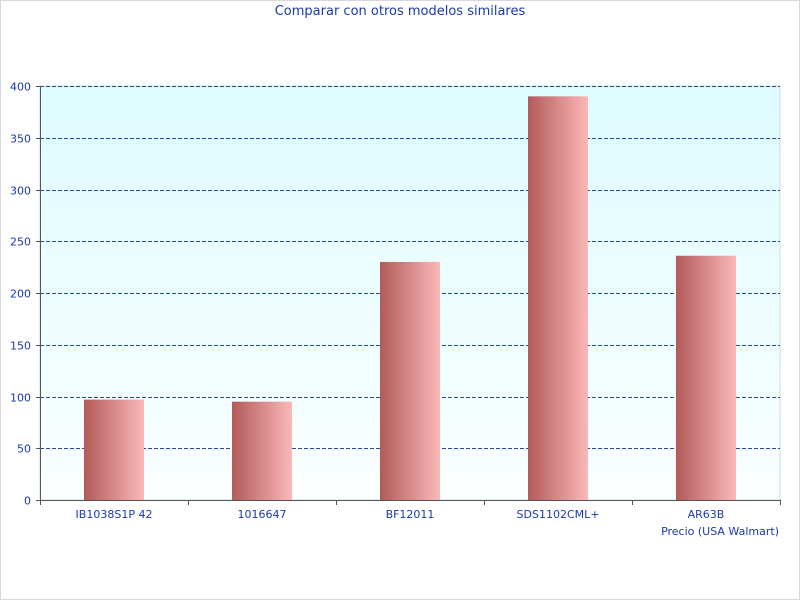 This screenshot has width=800, height=600. What do you see at coordinates (20, 191) in the screenshot?
I see `y-tick-label: 300` at bounding box center [20, 191].